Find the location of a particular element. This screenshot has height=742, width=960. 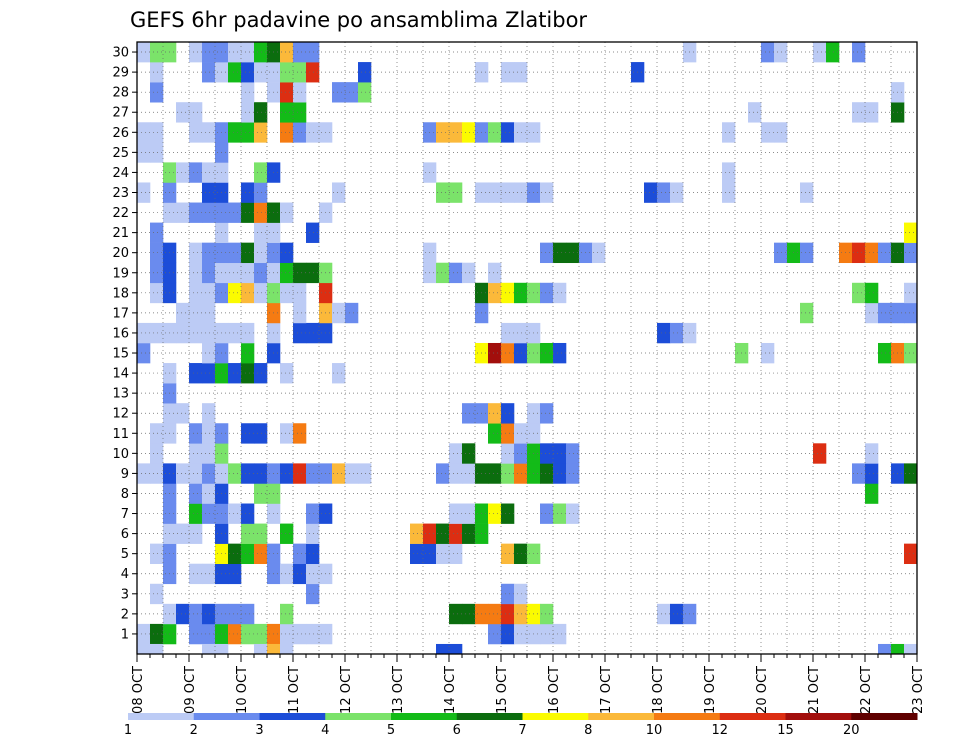

legend-label: 15 is located at coordinates (785, 730).